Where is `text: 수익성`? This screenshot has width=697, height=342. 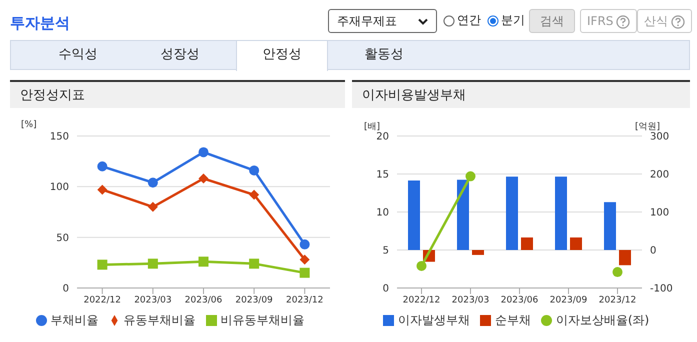 text: 수익성 is located at coordinates (78, 55).